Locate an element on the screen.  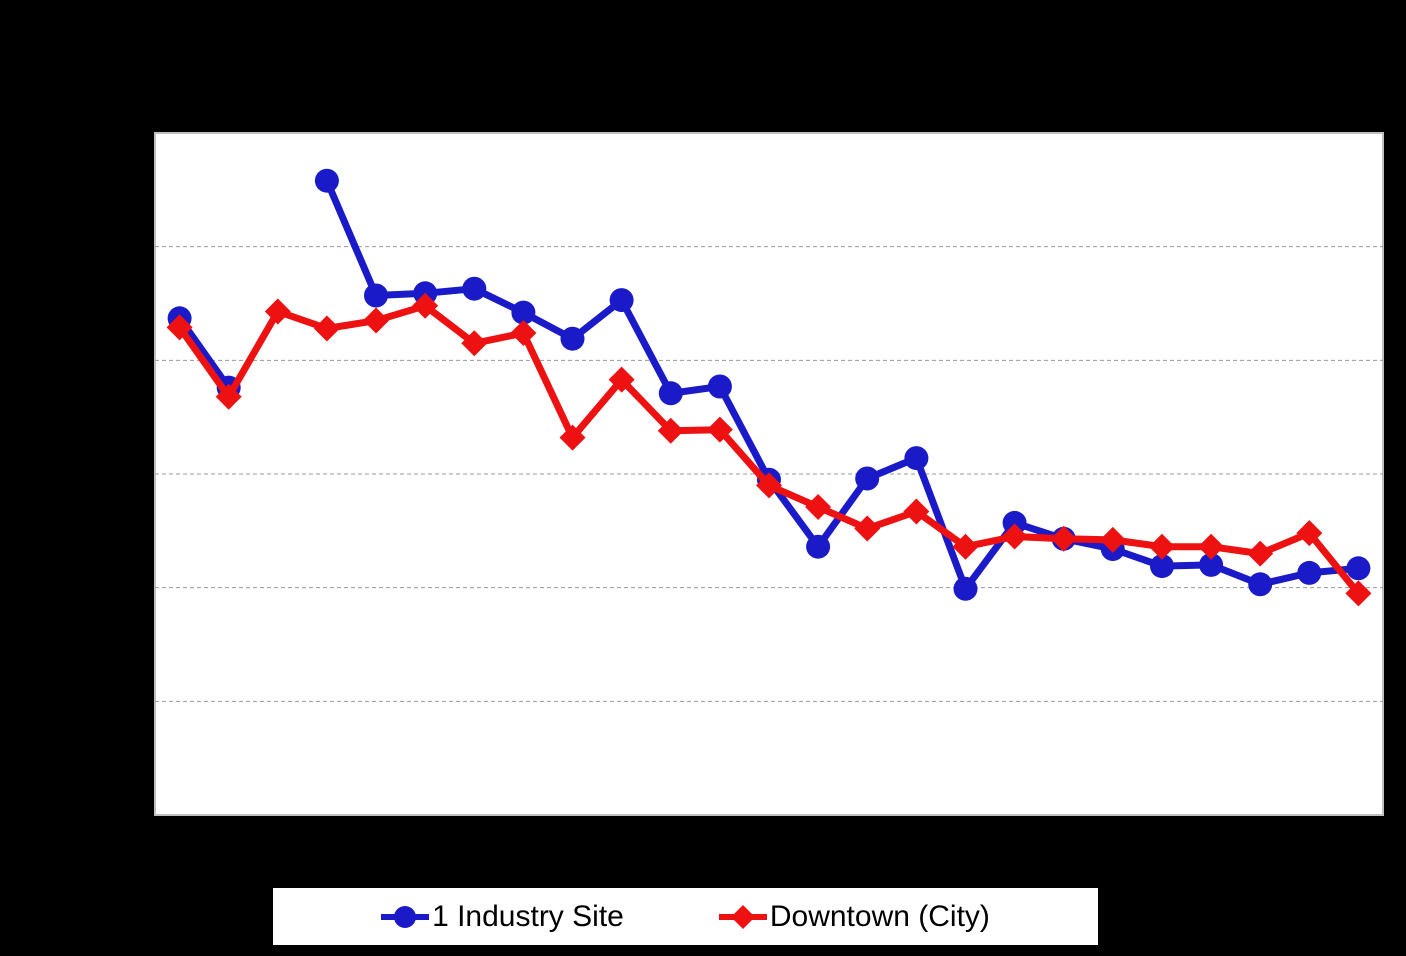
legend-item-industry-site: 1 Industry Site is located at coordinates (502, 916).